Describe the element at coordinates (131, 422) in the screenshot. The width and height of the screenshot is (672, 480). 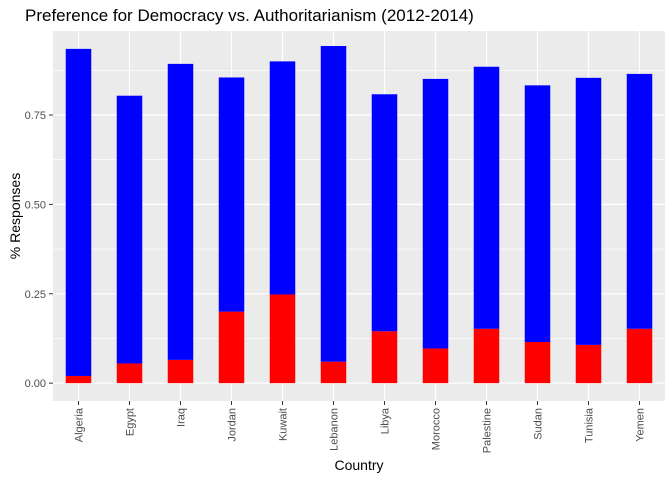
I see `x-tick-label: Egypt` at that location.